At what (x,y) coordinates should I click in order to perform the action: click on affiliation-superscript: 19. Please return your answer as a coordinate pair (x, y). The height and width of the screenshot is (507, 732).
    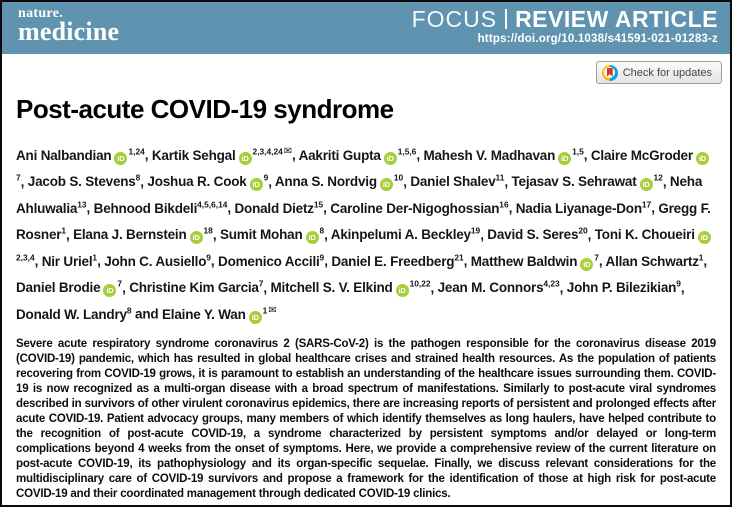
    Looking at the image, I should click on (475, 230).